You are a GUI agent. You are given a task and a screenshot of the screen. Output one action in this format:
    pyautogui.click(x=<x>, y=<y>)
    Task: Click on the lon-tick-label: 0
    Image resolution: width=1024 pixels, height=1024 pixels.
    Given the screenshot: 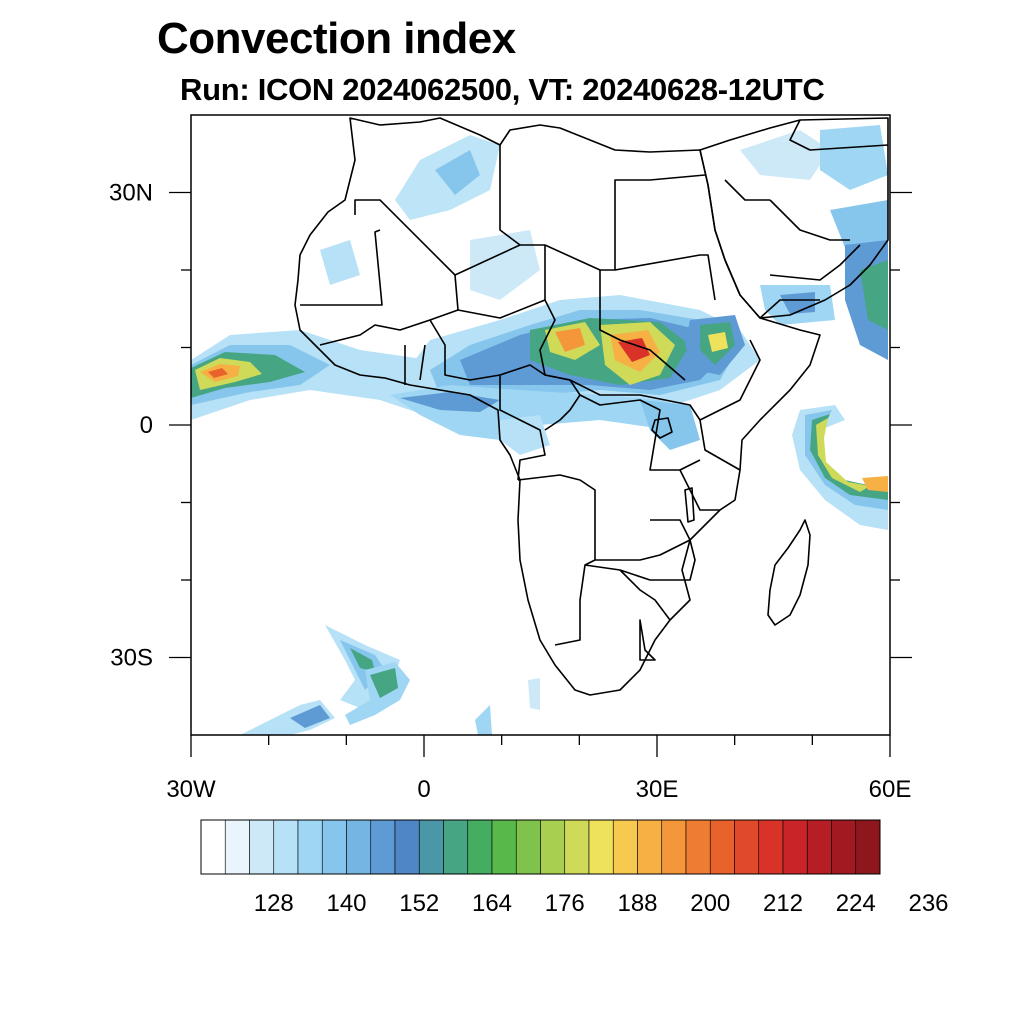 What is the action you would take?
    pyautogui.click(x=423, y=789)
    